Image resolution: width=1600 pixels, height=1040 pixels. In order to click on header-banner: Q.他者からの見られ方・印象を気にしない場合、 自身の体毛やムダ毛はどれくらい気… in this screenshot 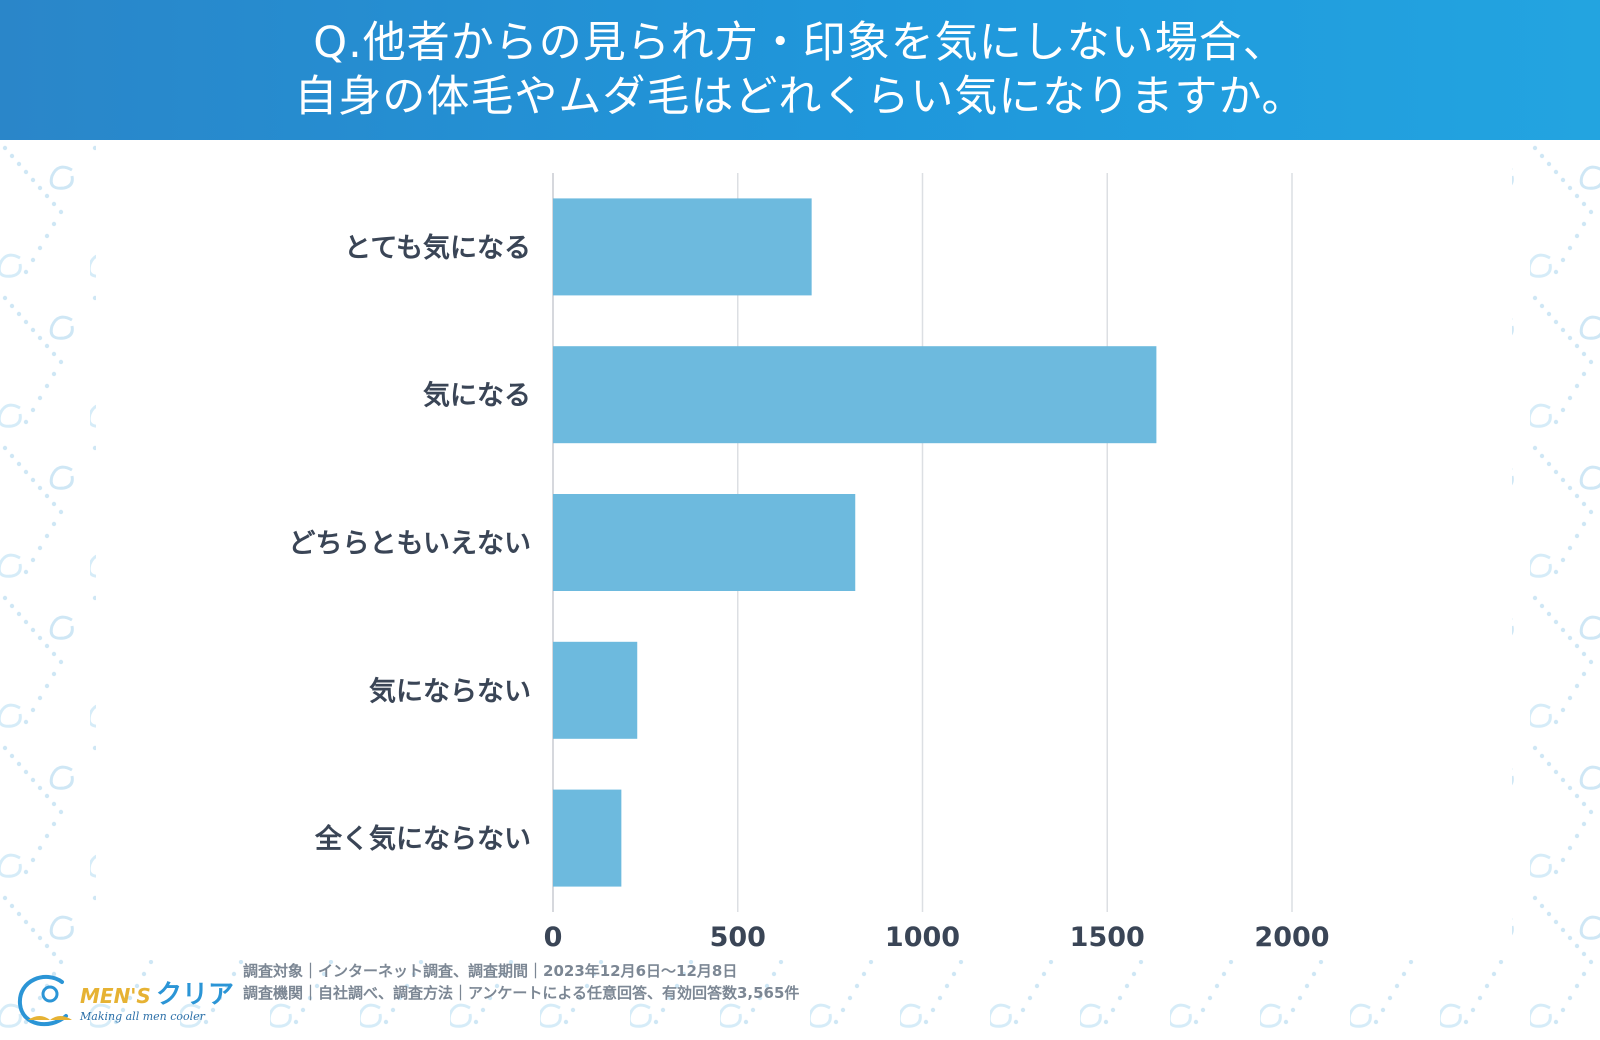, I will do `click(800, 70)`.